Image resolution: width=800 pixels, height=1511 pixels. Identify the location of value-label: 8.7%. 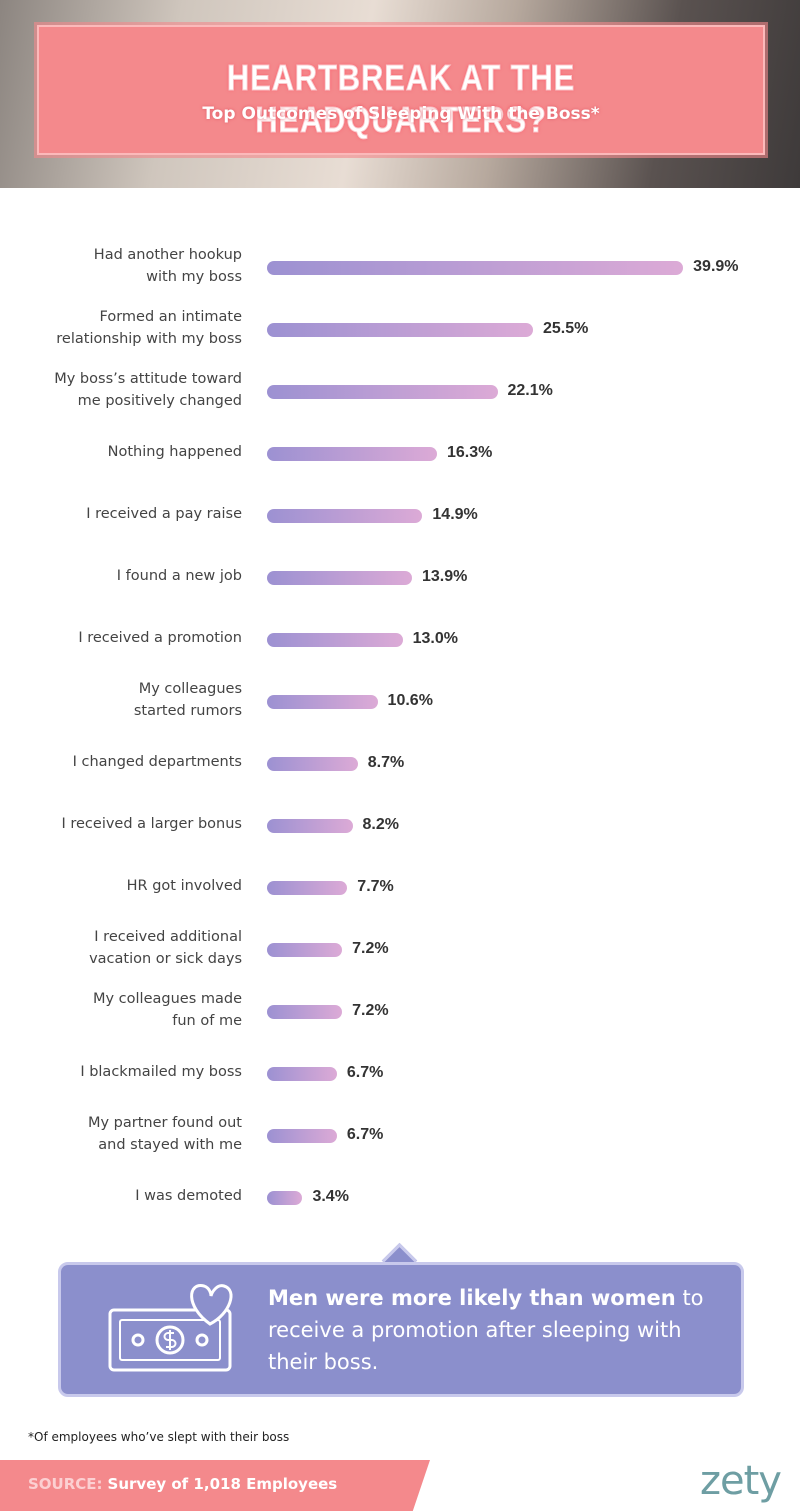
(386, 762).